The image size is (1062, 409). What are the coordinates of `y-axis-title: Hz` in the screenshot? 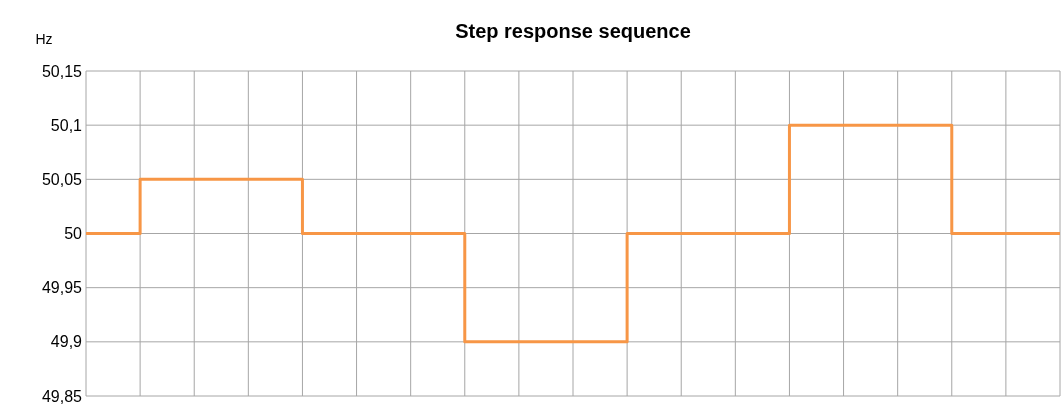 It's located at (44, 39).